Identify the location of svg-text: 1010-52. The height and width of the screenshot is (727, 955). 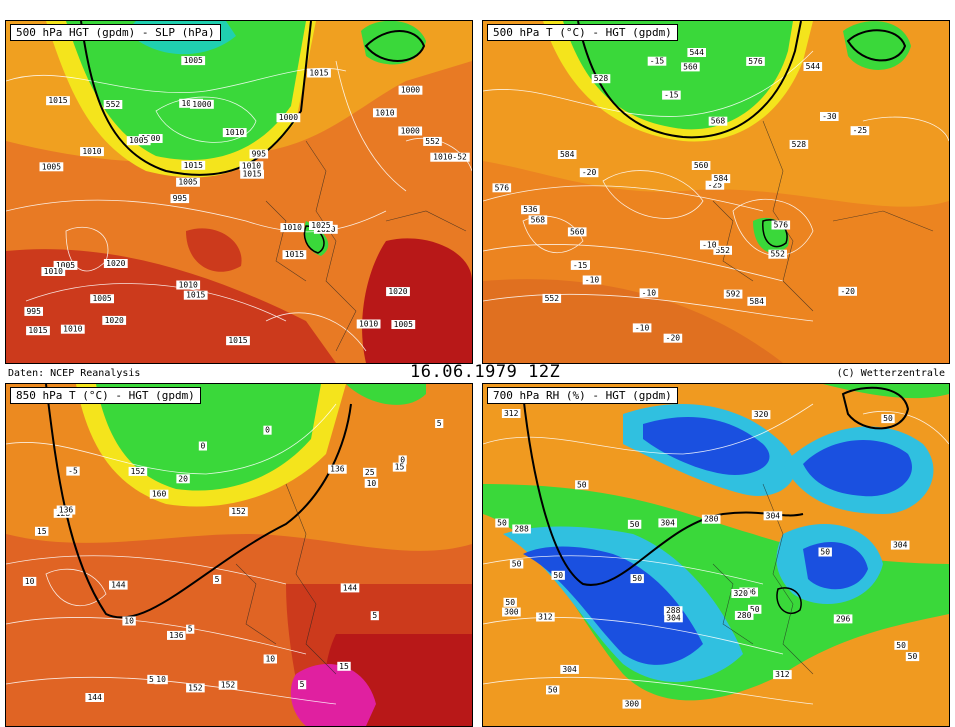
(450, 157).